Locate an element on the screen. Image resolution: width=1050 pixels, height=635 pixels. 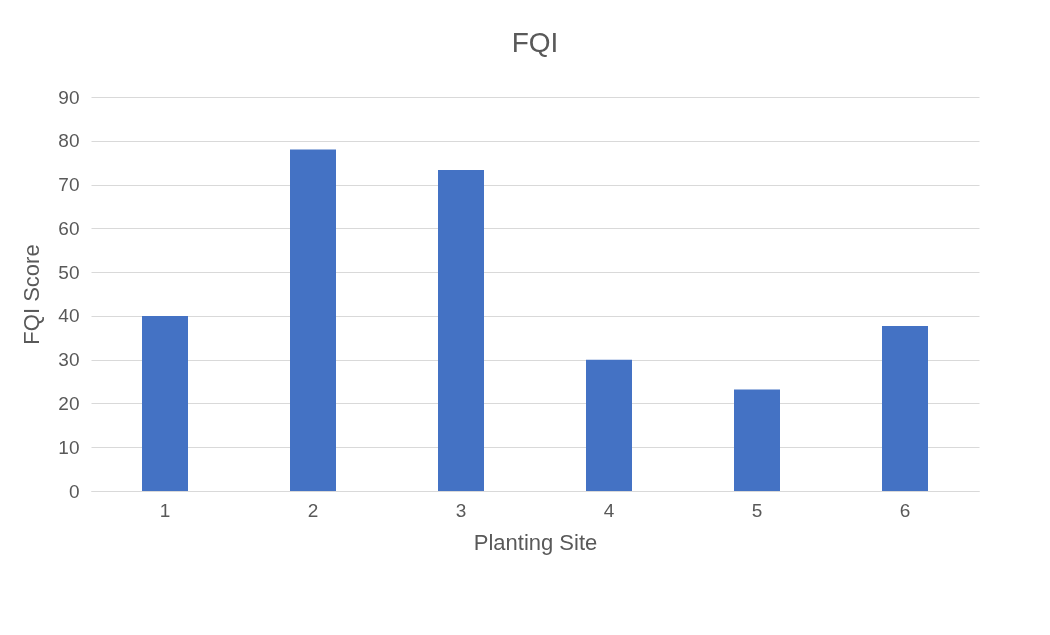
x-tick-label: 6 is located at coordinates (905, 510).